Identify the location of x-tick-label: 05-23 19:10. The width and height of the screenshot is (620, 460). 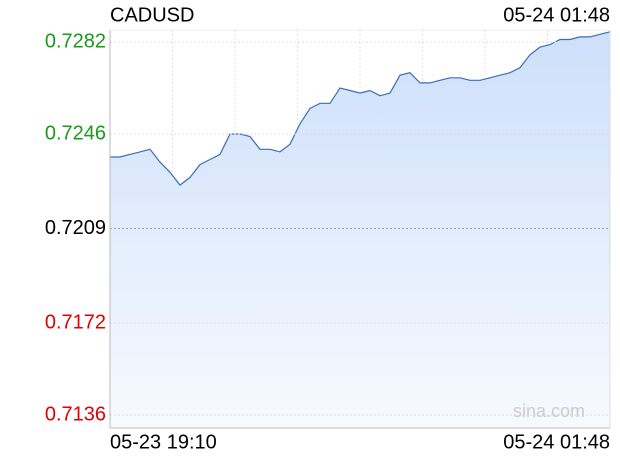
(163, 442).